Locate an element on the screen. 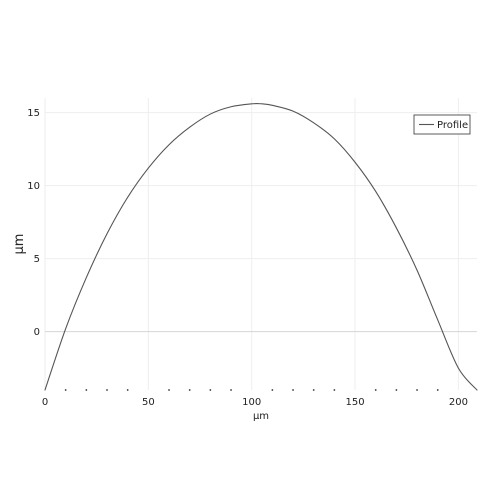 The width and height of the screenshot is (495, 495). y-tick-label: 10 is located at coordinates (33, 186).